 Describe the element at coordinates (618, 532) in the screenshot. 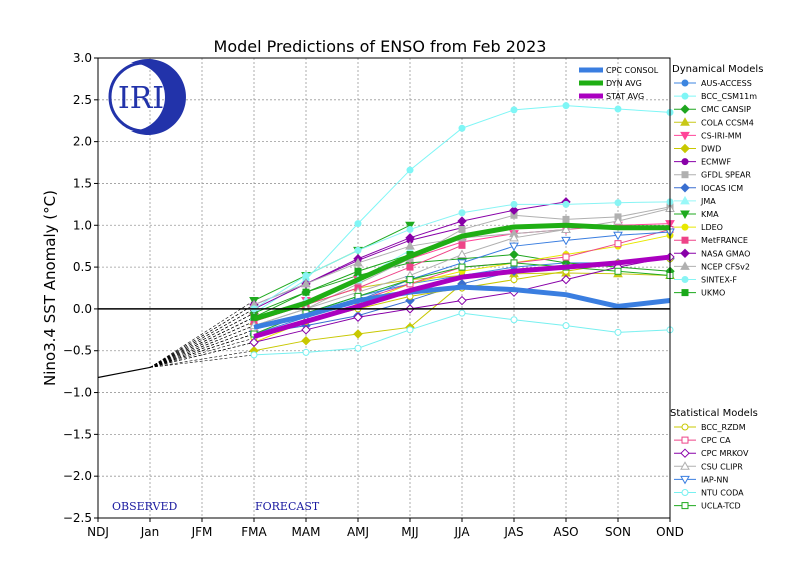

I see `x-tick-label: SON` at that location.